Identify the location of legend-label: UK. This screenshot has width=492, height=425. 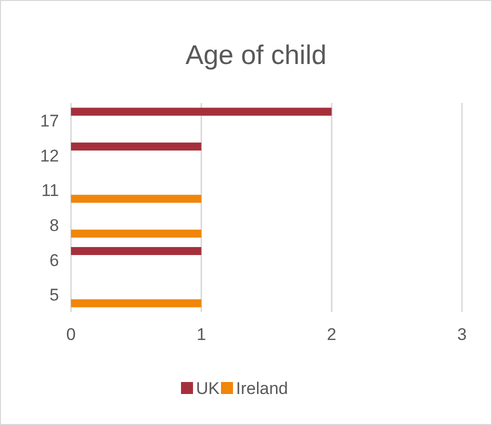
(208, 388).